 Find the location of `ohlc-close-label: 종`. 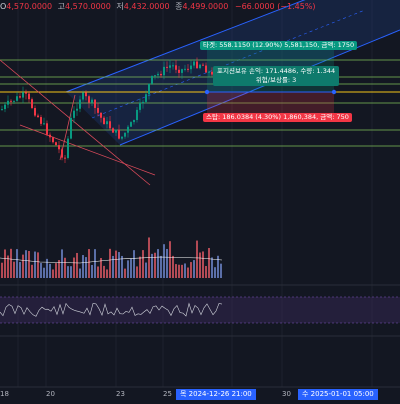

ohlc-close-label: 종 is located at coordinates (179, 6).